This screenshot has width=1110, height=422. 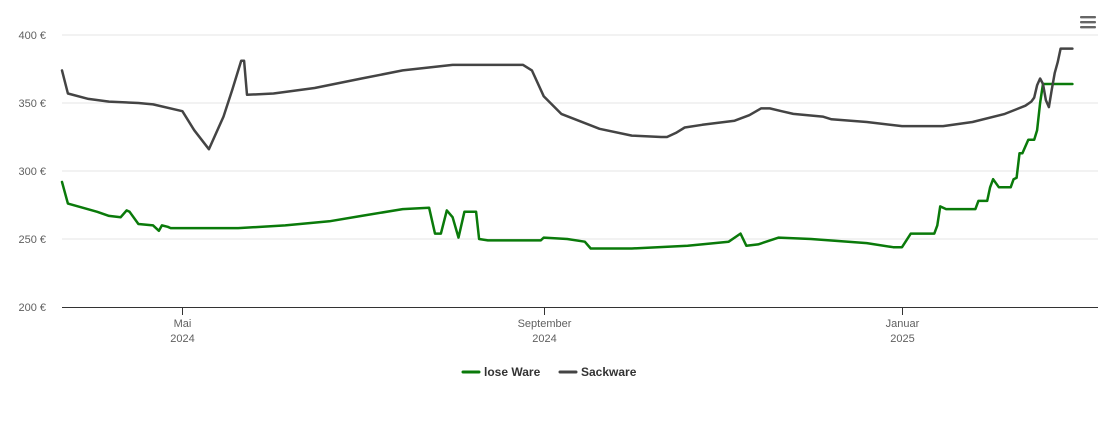 I want to click on legend-item-sackware: Sackware, so click(x=597, y=372).